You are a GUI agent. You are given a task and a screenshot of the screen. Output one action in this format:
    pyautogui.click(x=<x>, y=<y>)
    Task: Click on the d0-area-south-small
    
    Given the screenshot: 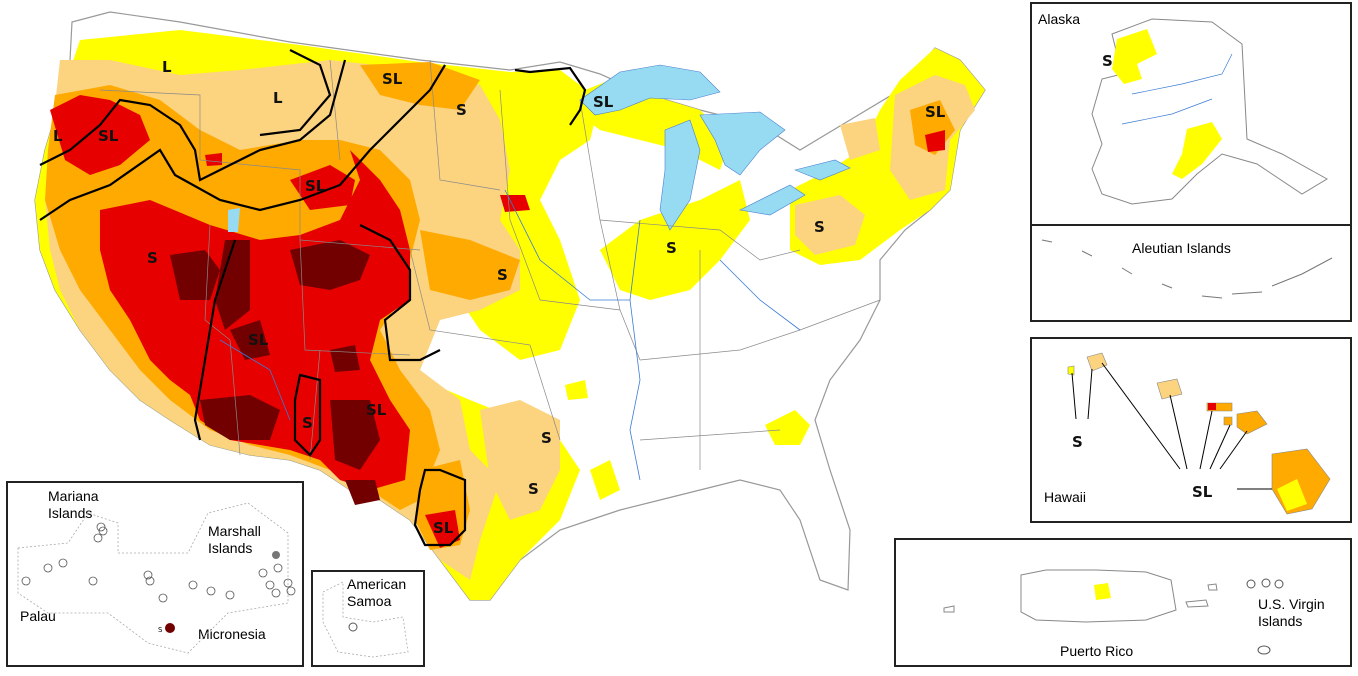 What is the action you would take?
    pyautogui.click(x=576, y=390)
    